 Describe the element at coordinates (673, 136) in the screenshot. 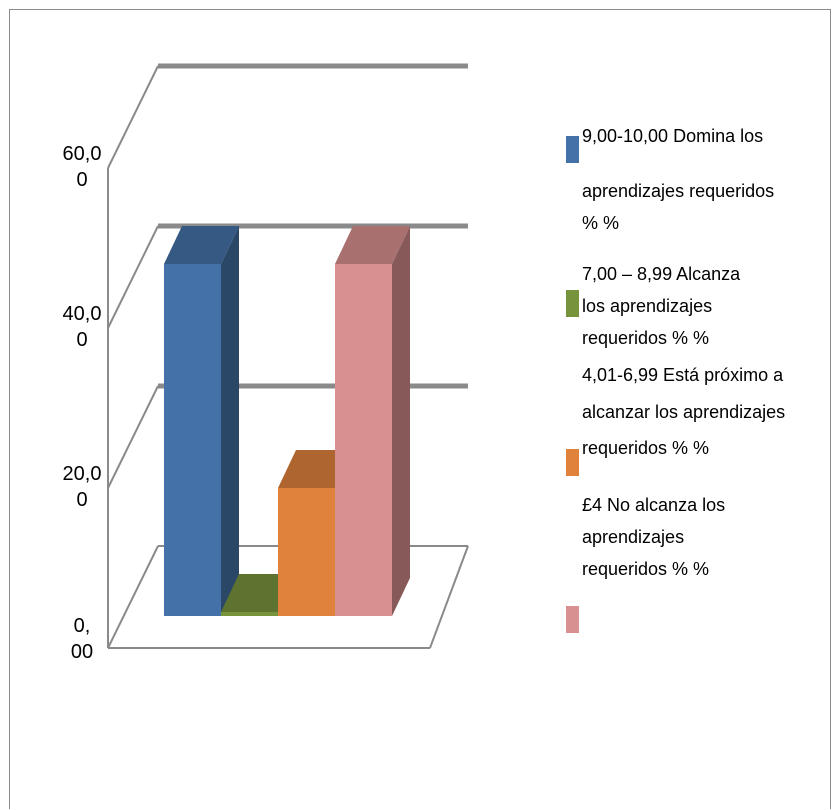

I see `legend-label-0-line-0: 9,00-10,00 Domina los` at that location.